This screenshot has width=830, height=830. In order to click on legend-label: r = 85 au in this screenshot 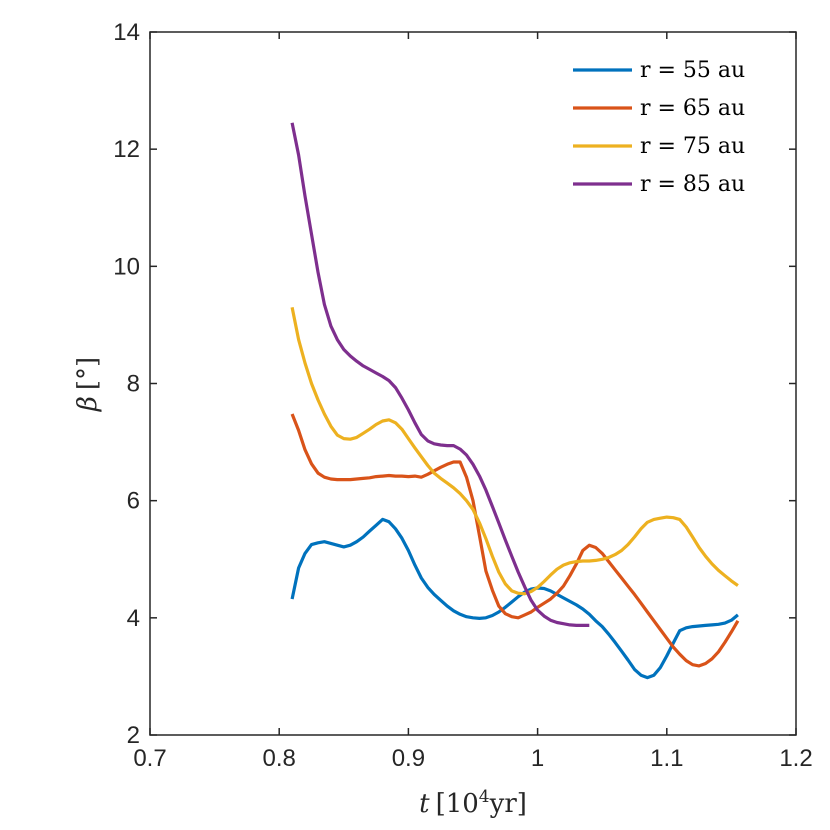, I will do `click(692, 184)`.